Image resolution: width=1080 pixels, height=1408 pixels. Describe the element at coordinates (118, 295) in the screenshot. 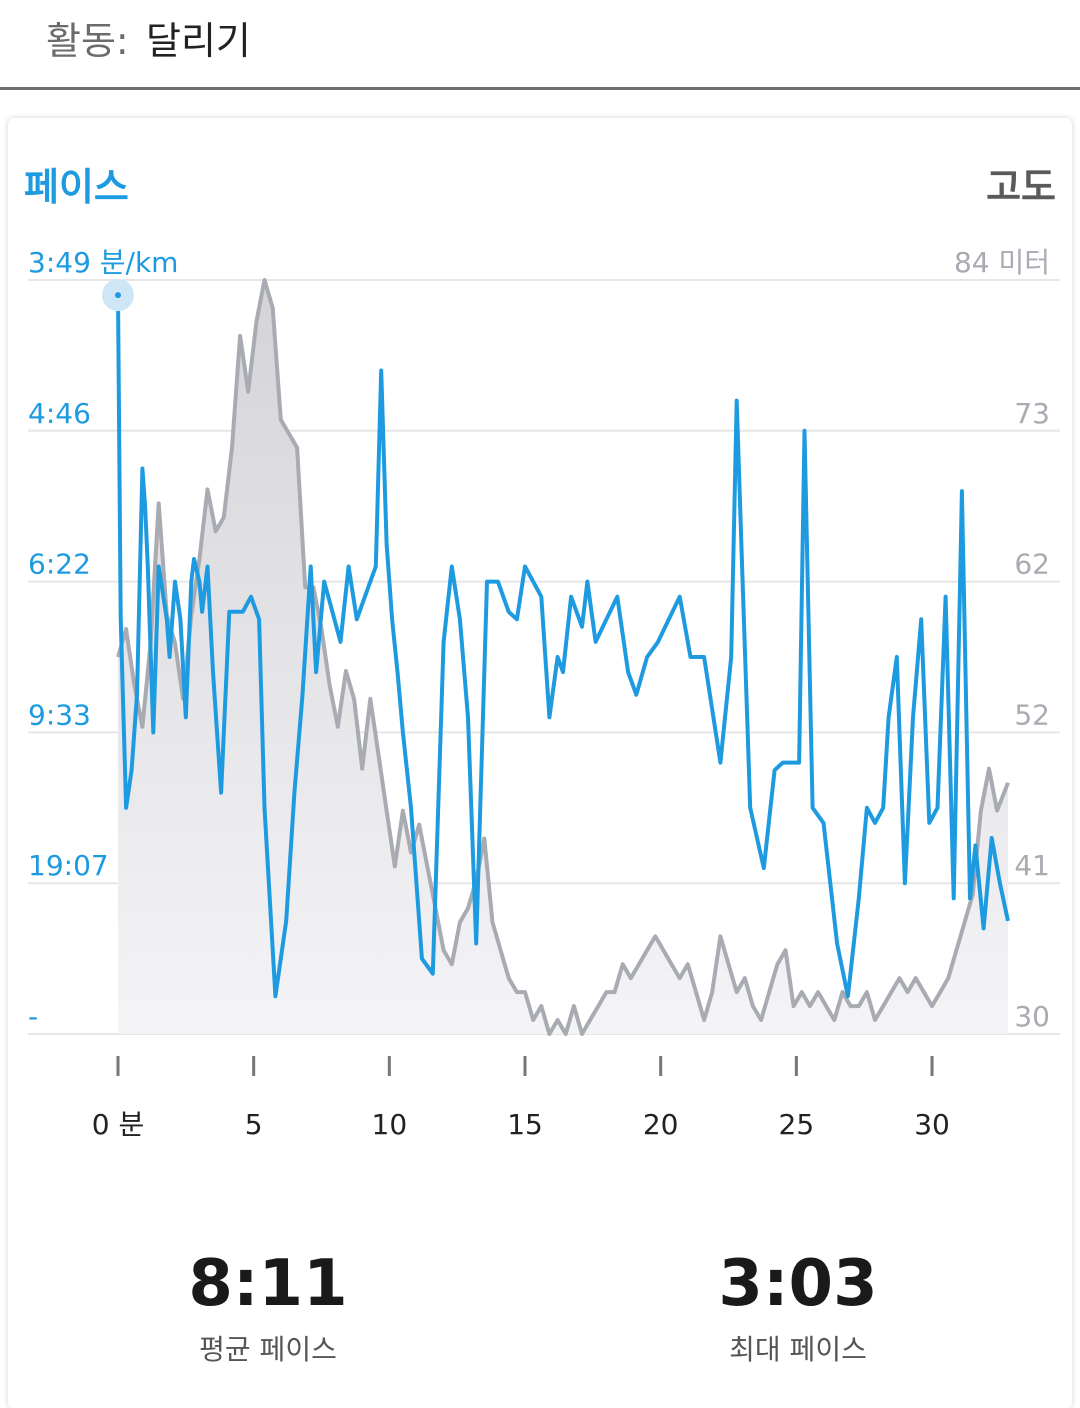

I see `pace-start-dot` at that location.